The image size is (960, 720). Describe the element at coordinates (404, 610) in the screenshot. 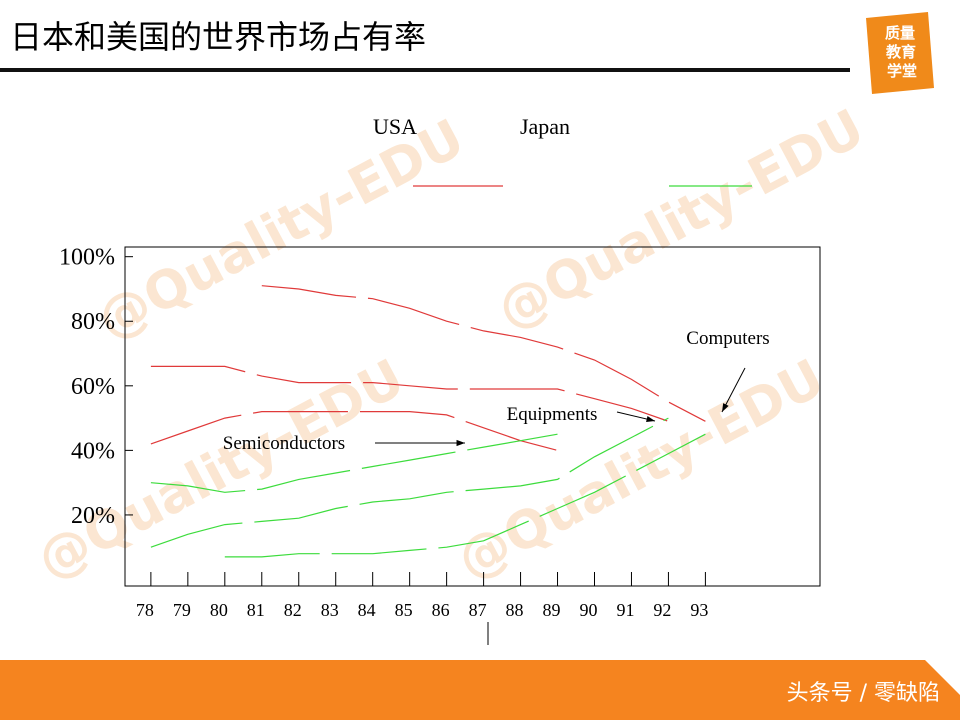

I see `x-tick-label: 85` at that location.